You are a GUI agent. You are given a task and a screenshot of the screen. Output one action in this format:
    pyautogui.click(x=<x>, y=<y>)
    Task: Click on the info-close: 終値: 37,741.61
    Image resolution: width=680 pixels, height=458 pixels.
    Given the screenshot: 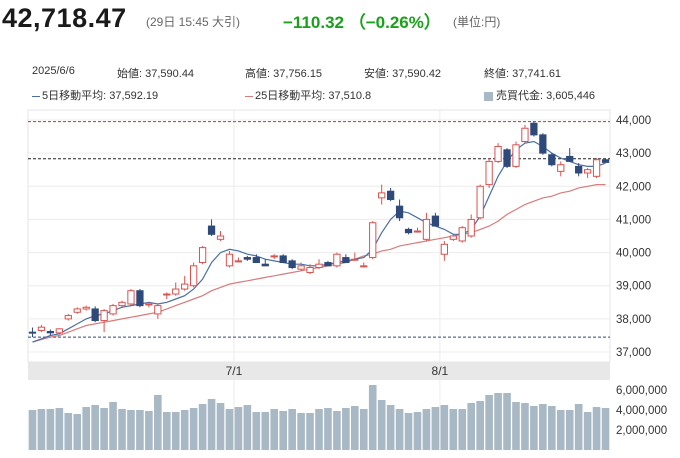 What is the action you would take?
    pyautogui.click(x=523, y=74)
    